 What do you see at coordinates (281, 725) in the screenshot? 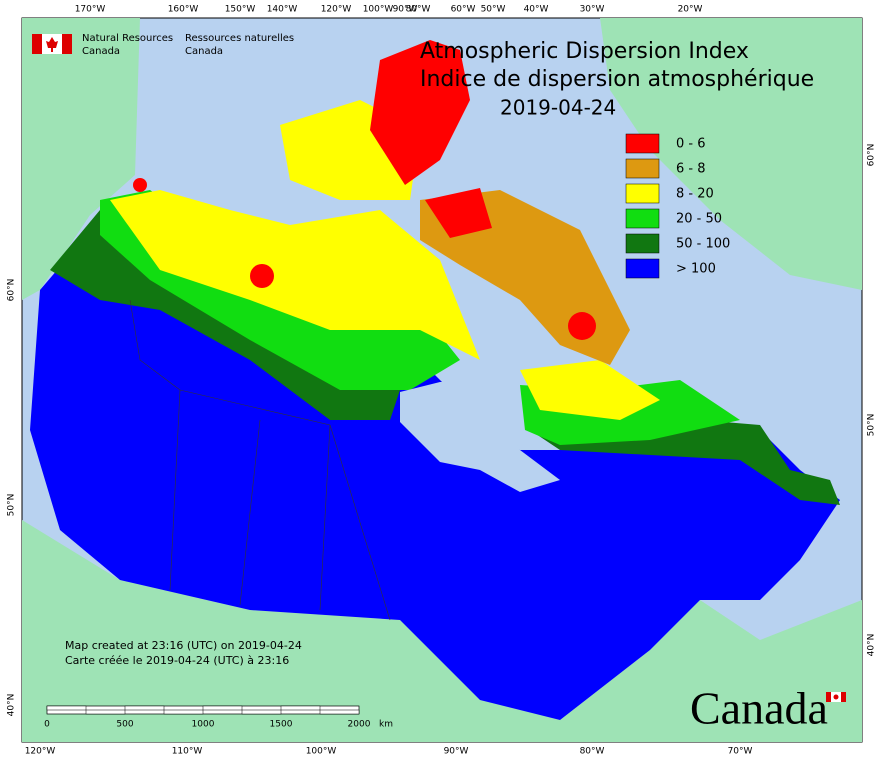
I see `scale-label: 1500` at bounding box center [281, 725].